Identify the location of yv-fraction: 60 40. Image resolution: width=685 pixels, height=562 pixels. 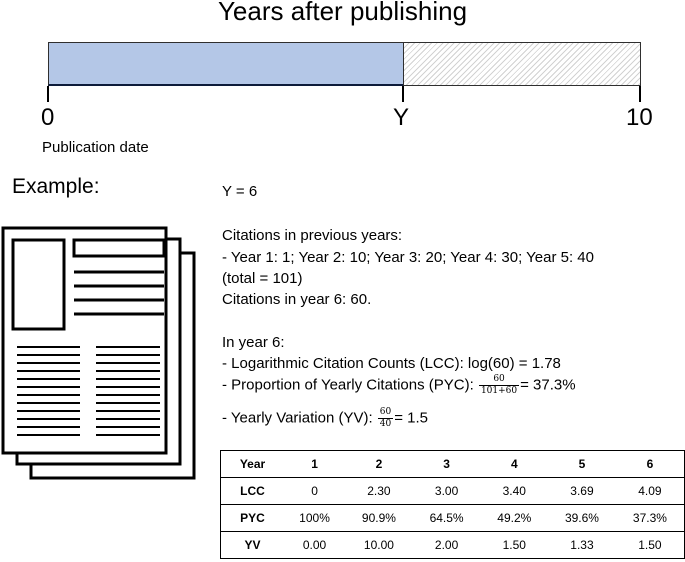
(385, 418).